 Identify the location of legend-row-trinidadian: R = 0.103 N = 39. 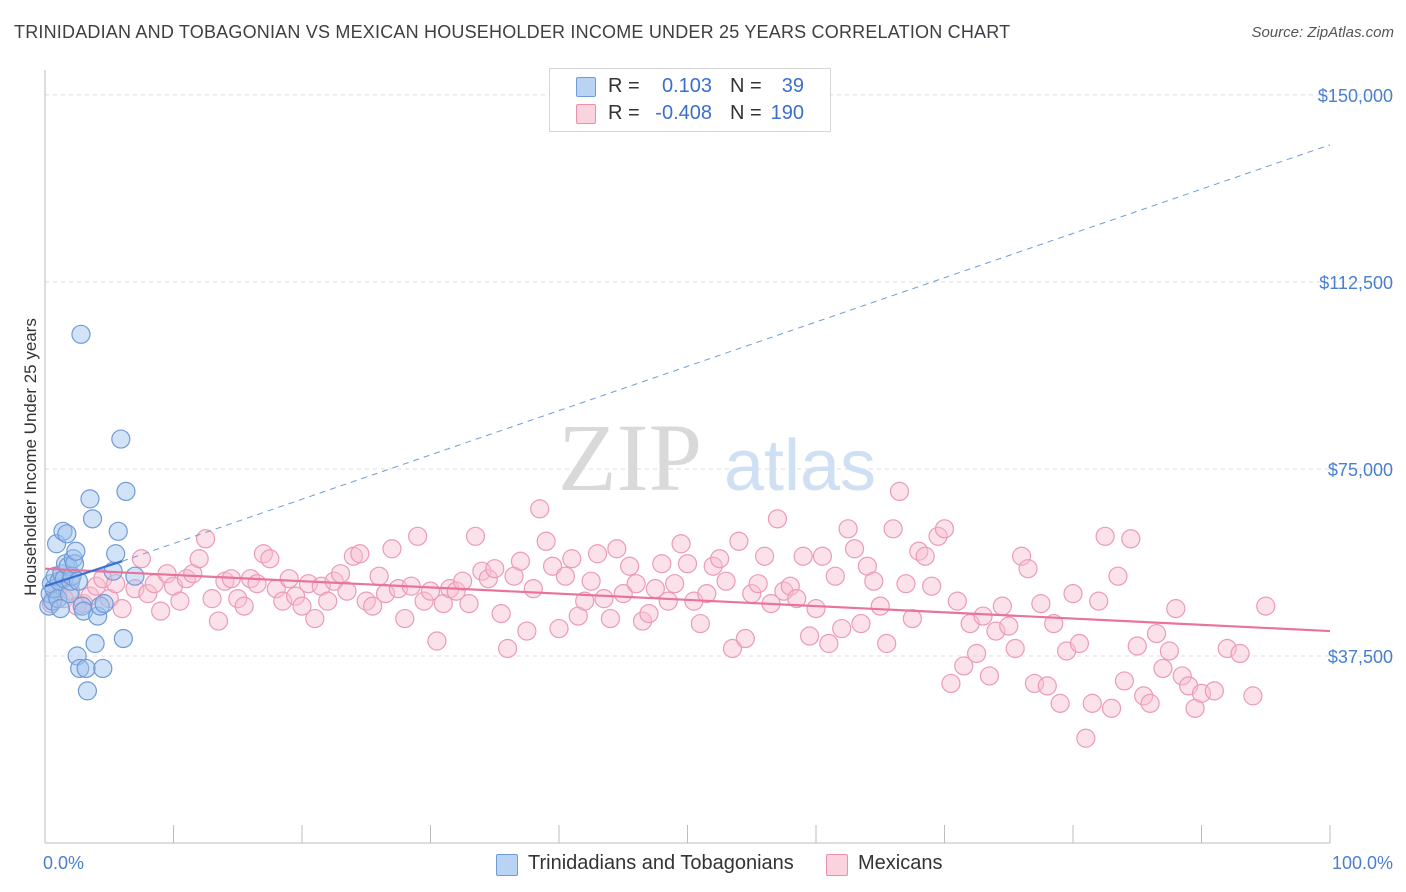
(690, 86).